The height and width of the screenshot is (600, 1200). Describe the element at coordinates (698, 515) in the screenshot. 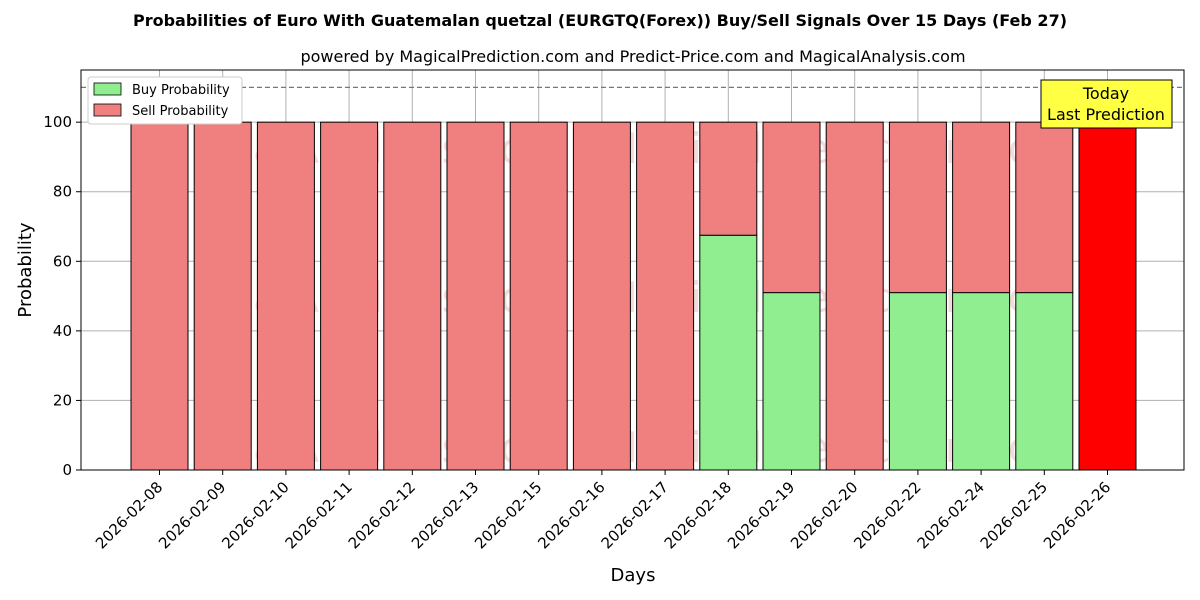

I see `x-tick-label: 2026-02-18` at that location.